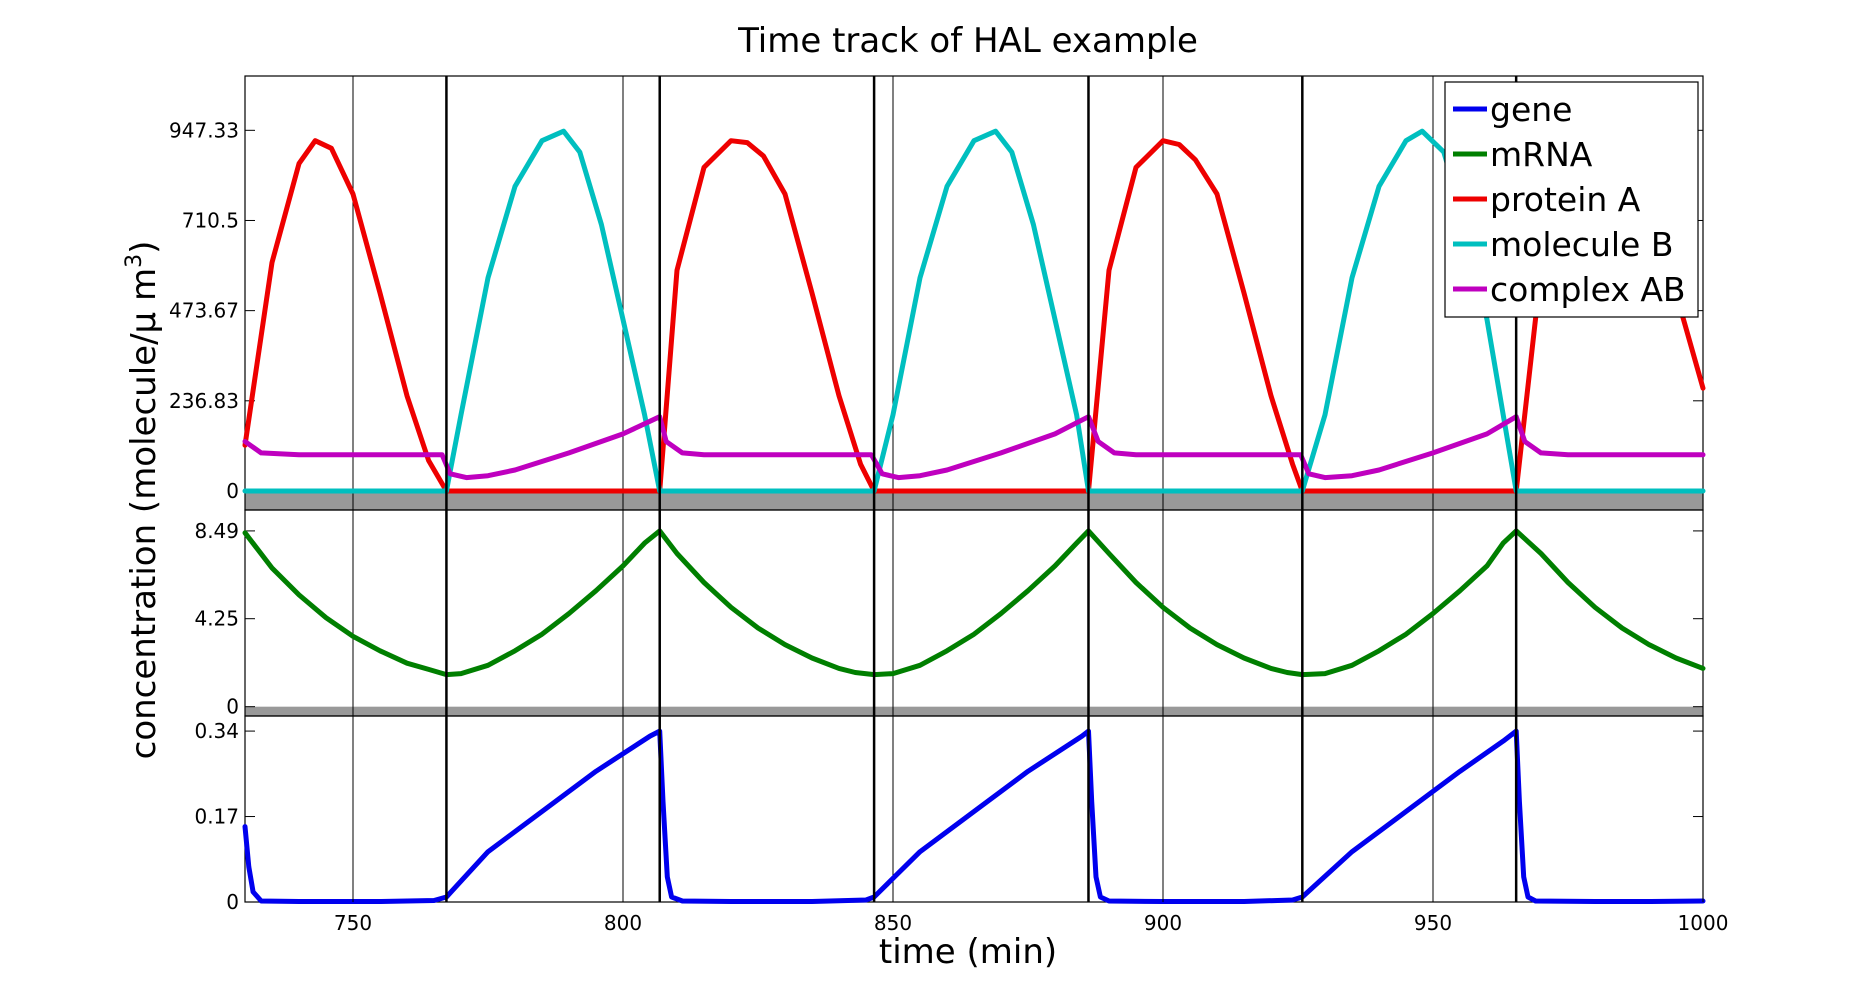  Describe the element at coordinates (1565, 199) in the screenshot. I see `legend-label-protein-a: protein A` at that location.